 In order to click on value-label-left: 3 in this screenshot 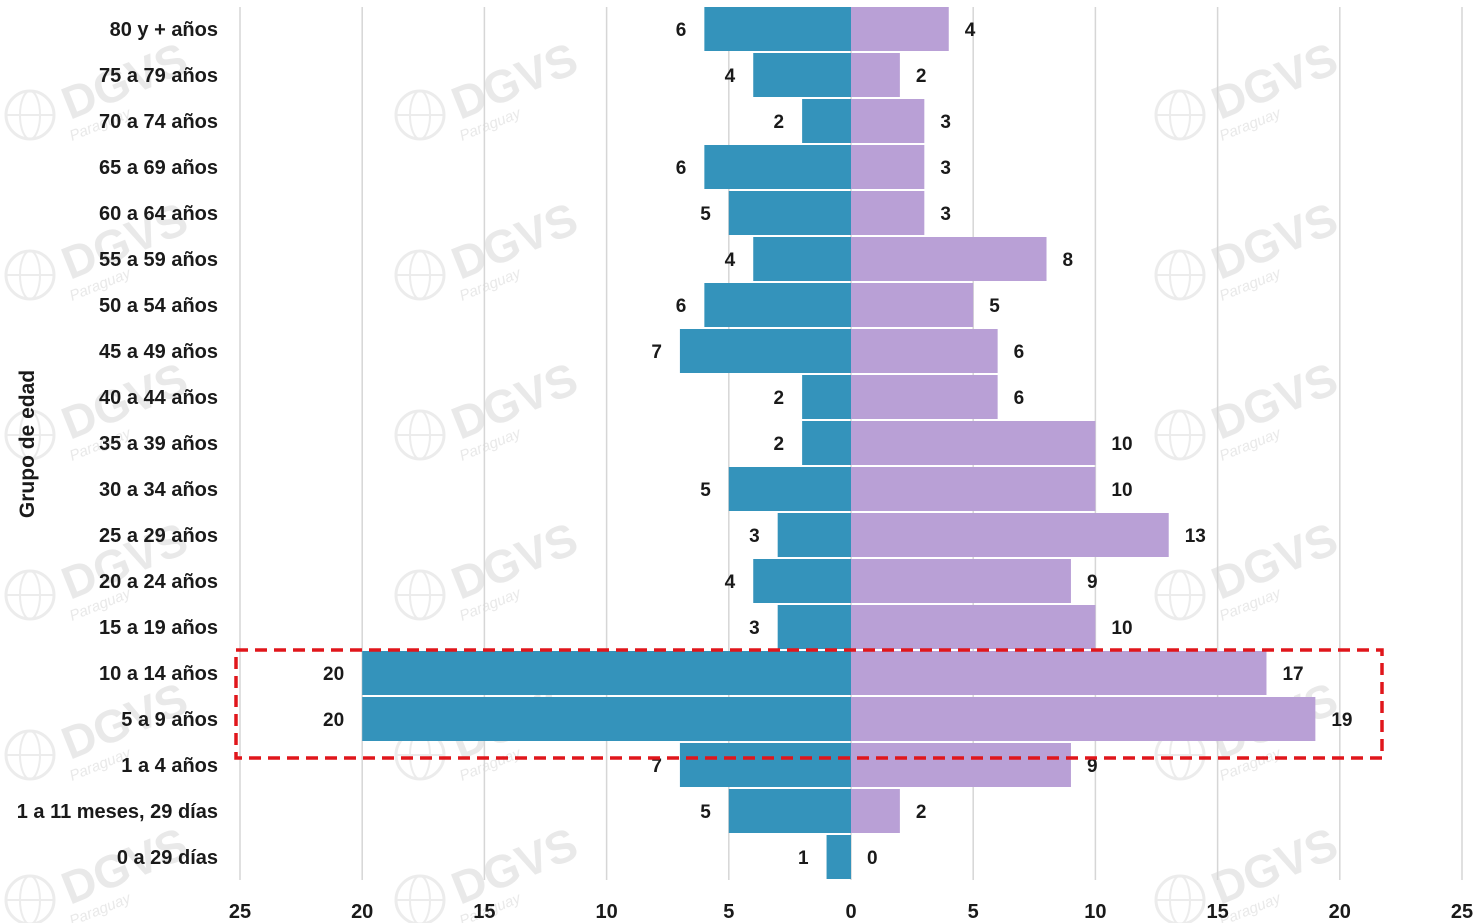, I will do `click(754, 628)`.